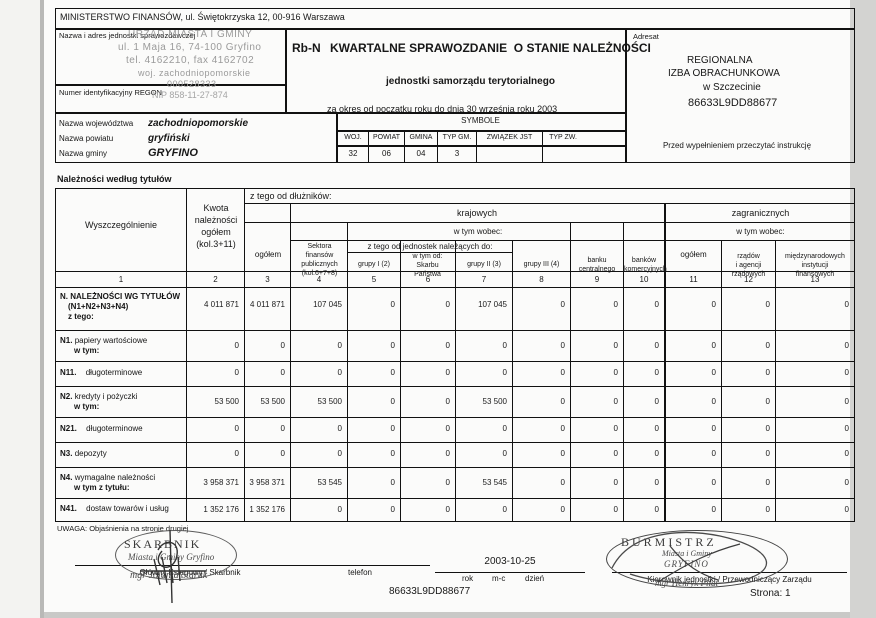 This screenshot has height=618, width=876. Describe the element at coordinates (221, 509) in the screenshot. I see `table-cell-r7-c2: 1 352 176` at that location.